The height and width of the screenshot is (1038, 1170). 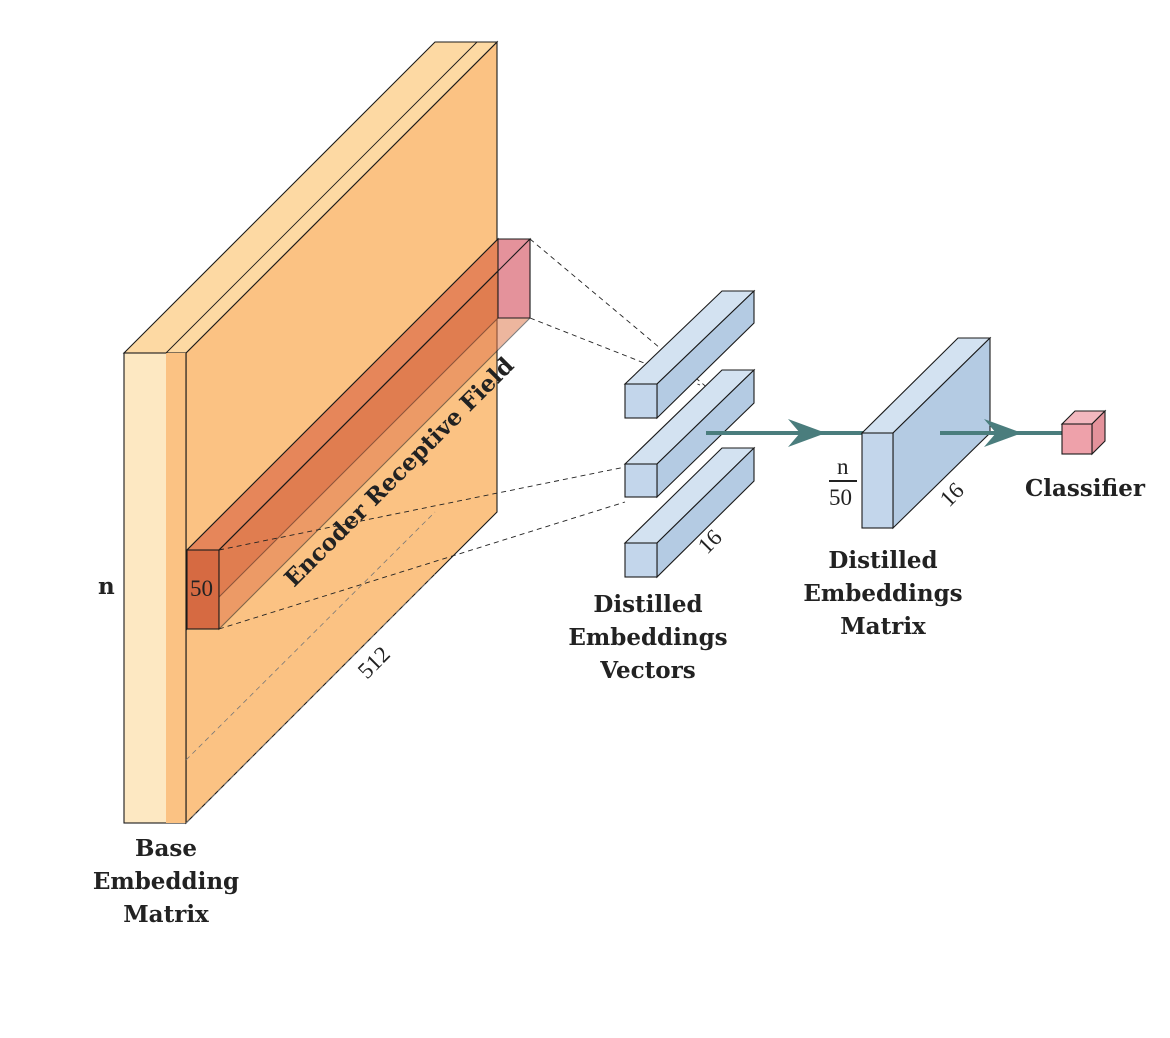 I want to click on base-matrix-label: Base Embedding Matrix, so click(x=166, y=881).